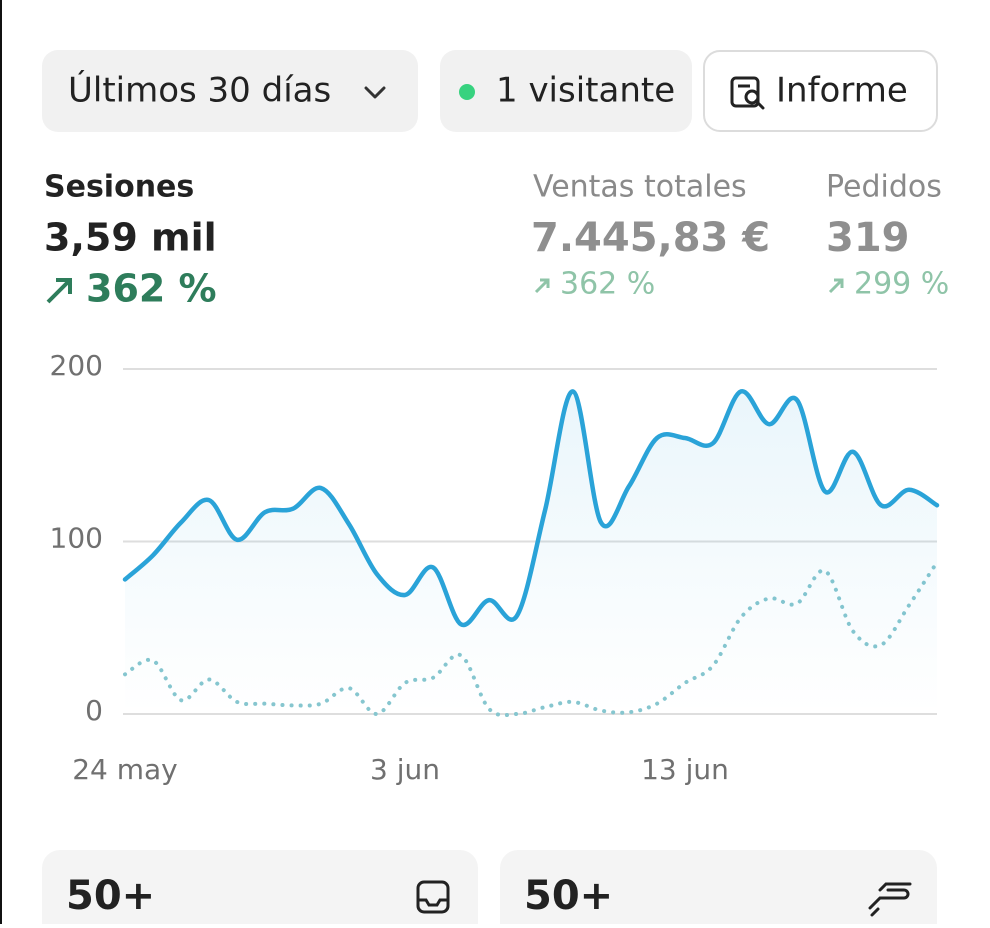  What do you see at coordinates (467, 92) in the screenshot?
I see `live-dot` at bounding box center [467, 92].